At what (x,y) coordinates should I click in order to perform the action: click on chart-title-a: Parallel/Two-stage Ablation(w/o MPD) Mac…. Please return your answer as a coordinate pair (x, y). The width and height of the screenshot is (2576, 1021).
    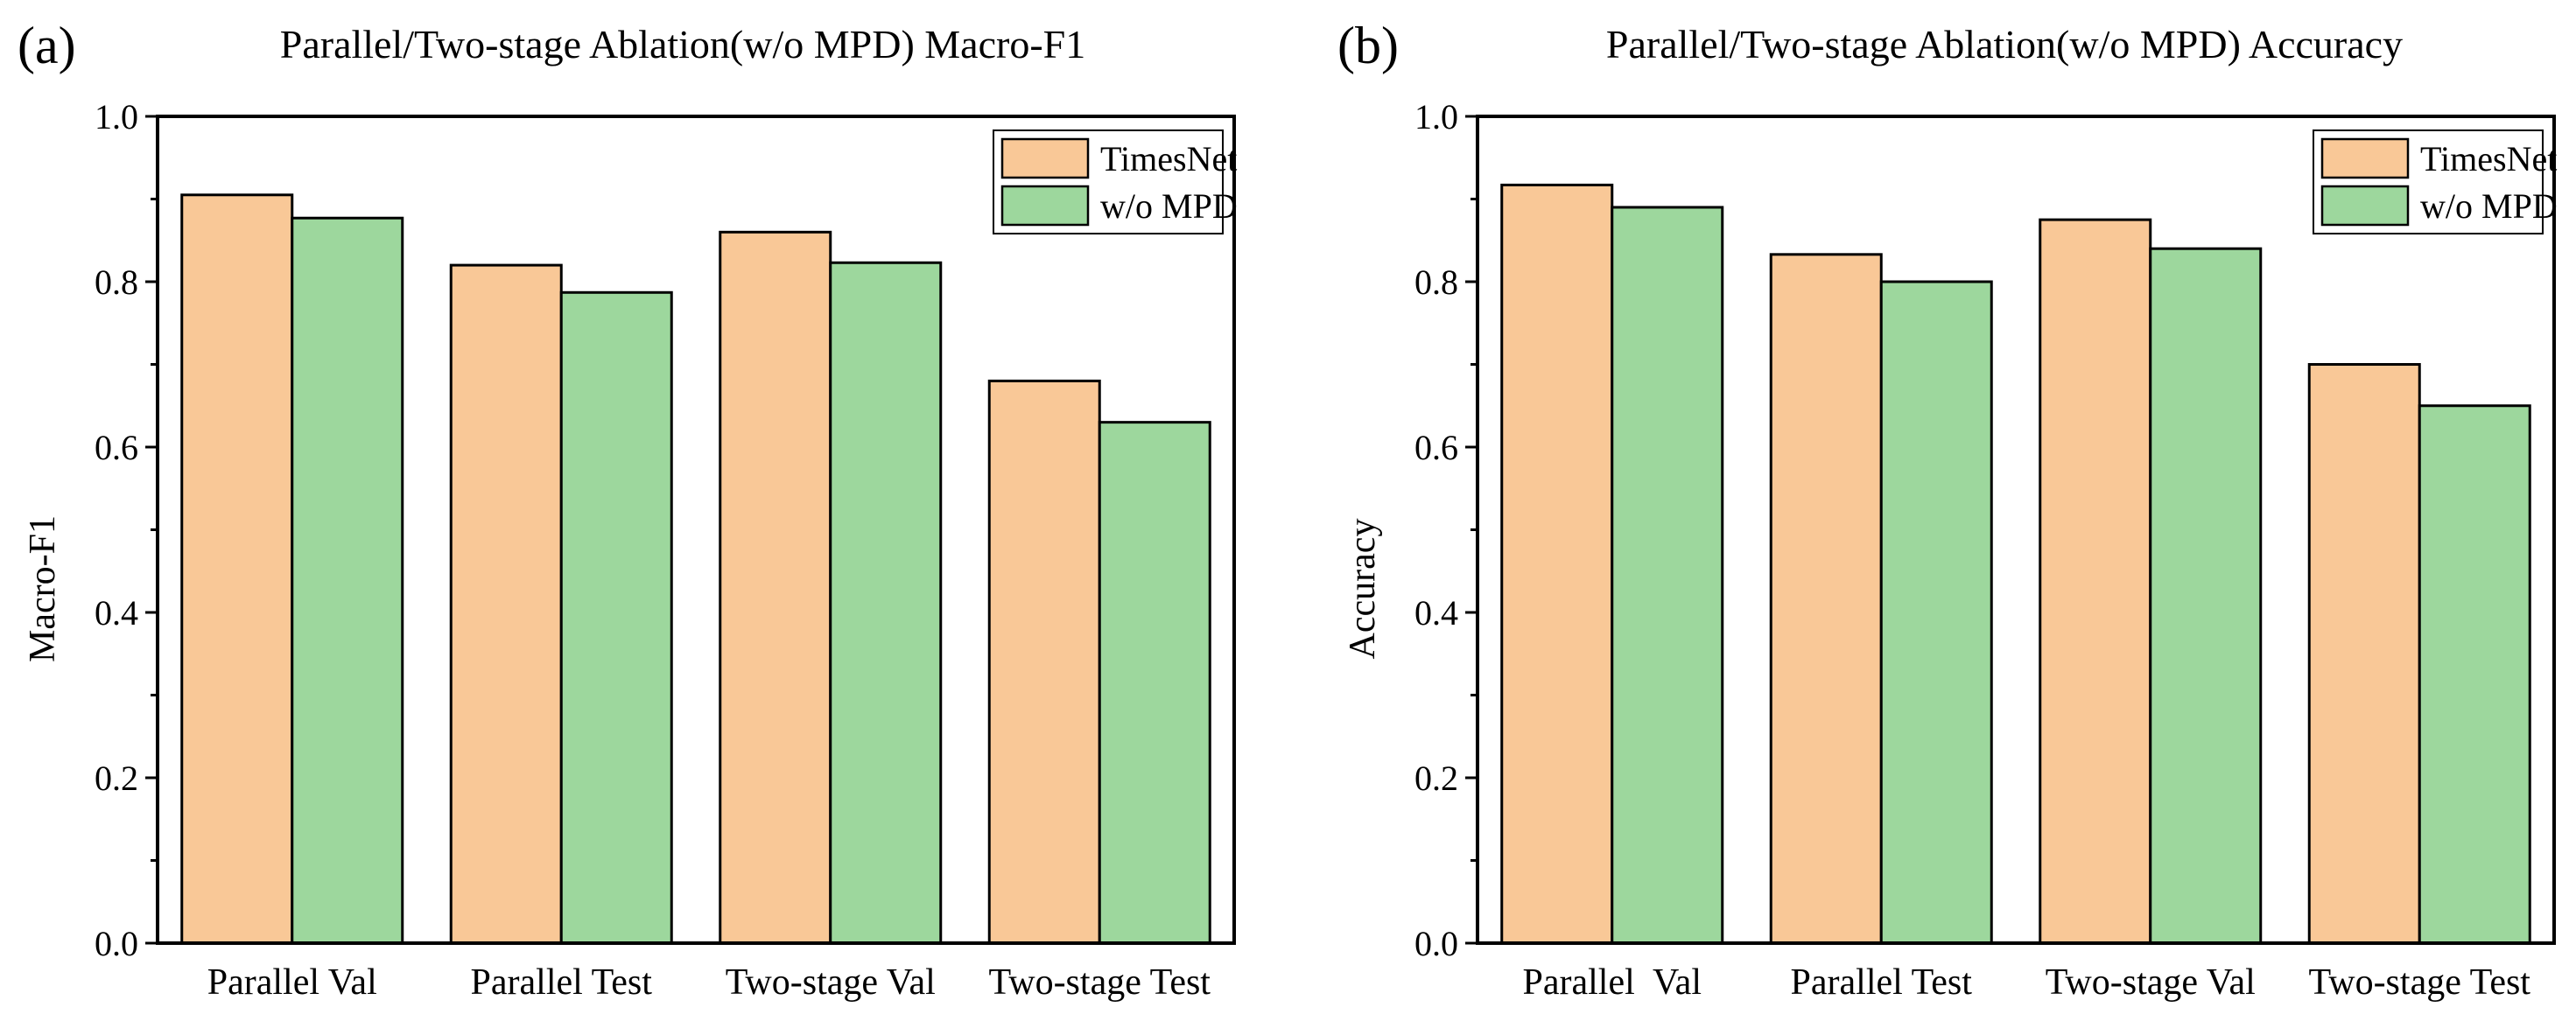
    Looking at the image, I should click on (682, 44).